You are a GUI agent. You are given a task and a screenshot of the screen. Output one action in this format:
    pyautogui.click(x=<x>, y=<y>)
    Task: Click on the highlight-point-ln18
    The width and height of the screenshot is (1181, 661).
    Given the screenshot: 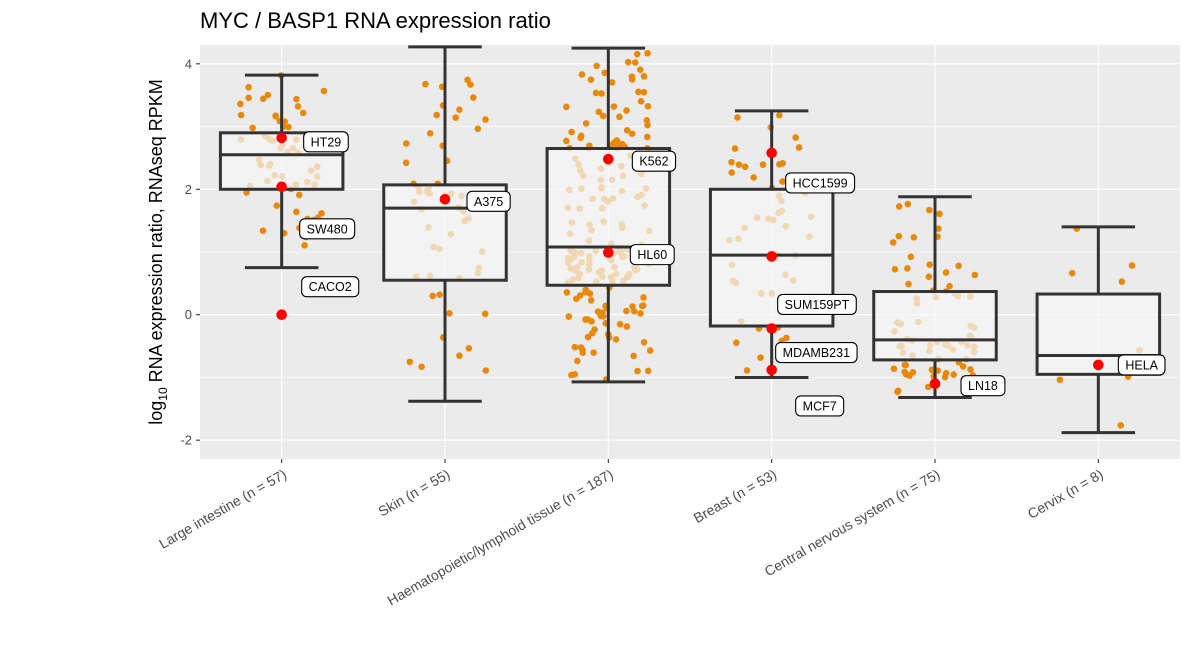 What is the action you would take?
    pyautogui.click(x=935, y=384)
    